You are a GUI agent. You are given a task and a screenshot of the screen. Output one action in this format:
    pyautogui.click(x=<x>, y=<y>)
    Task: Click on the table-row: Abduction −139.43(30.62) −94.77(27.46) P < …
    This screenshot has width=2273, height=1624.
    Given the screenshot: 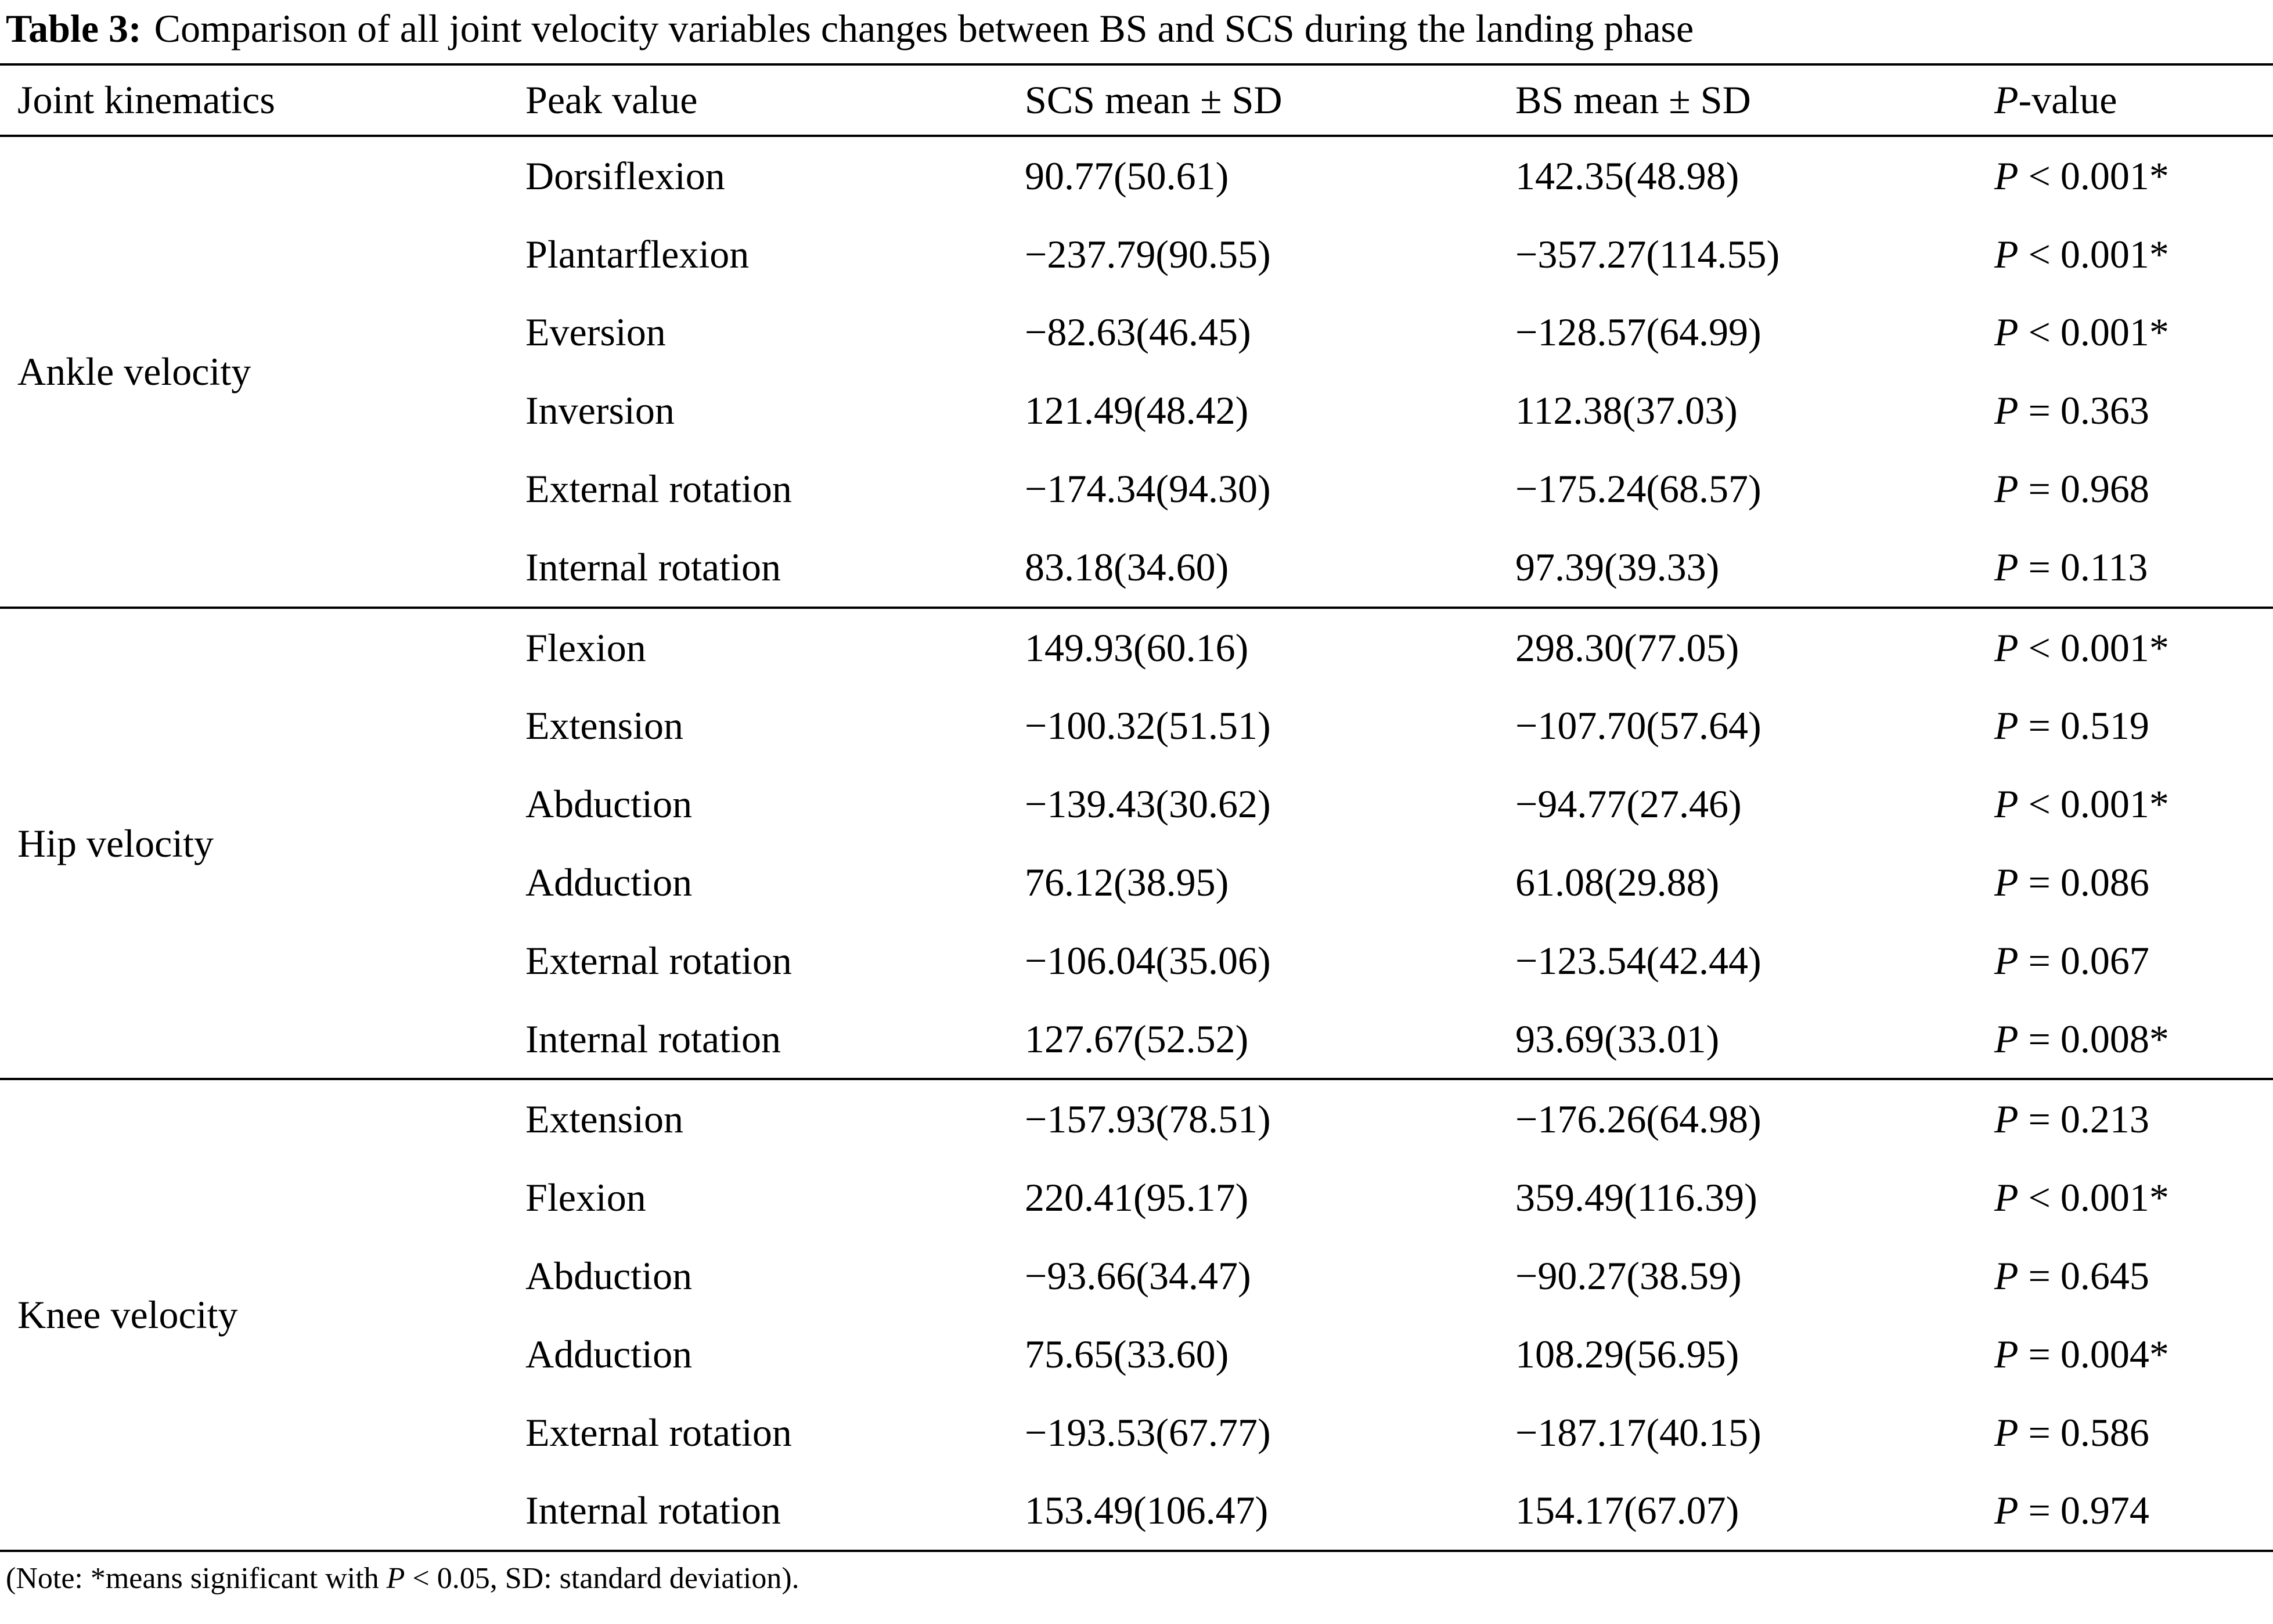 What is the action you would take?
    pyautogui.click(x=1136, y=804)
    